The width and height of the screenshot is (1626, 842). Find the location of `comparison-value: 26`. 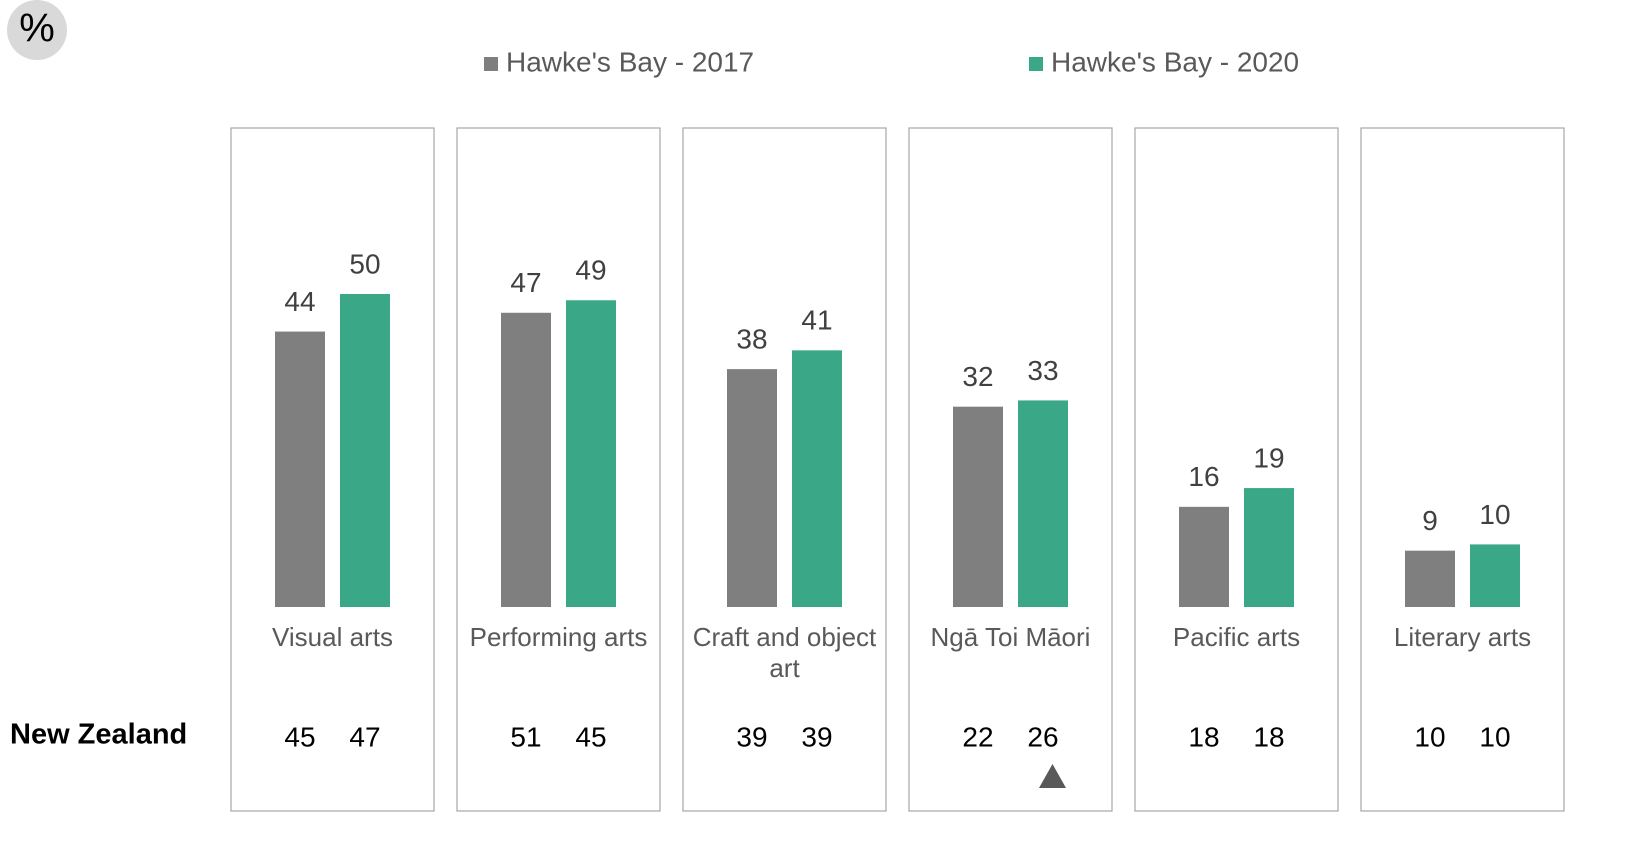

comparison-value: 26 is located at coordinates (1042, 736).